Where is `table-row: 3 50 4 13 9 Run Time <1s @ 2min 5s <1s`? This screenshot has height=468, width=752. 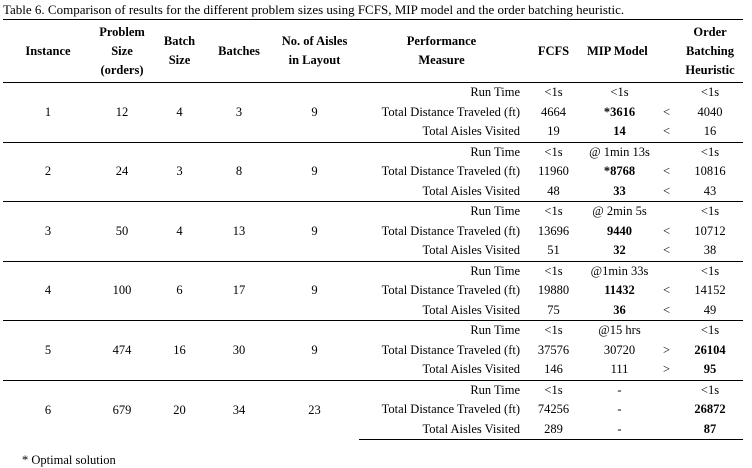 table-row: 3 50 4 13 9 Run Time <1s @ 2min 5s <1s is located at coordinates (373, 231).